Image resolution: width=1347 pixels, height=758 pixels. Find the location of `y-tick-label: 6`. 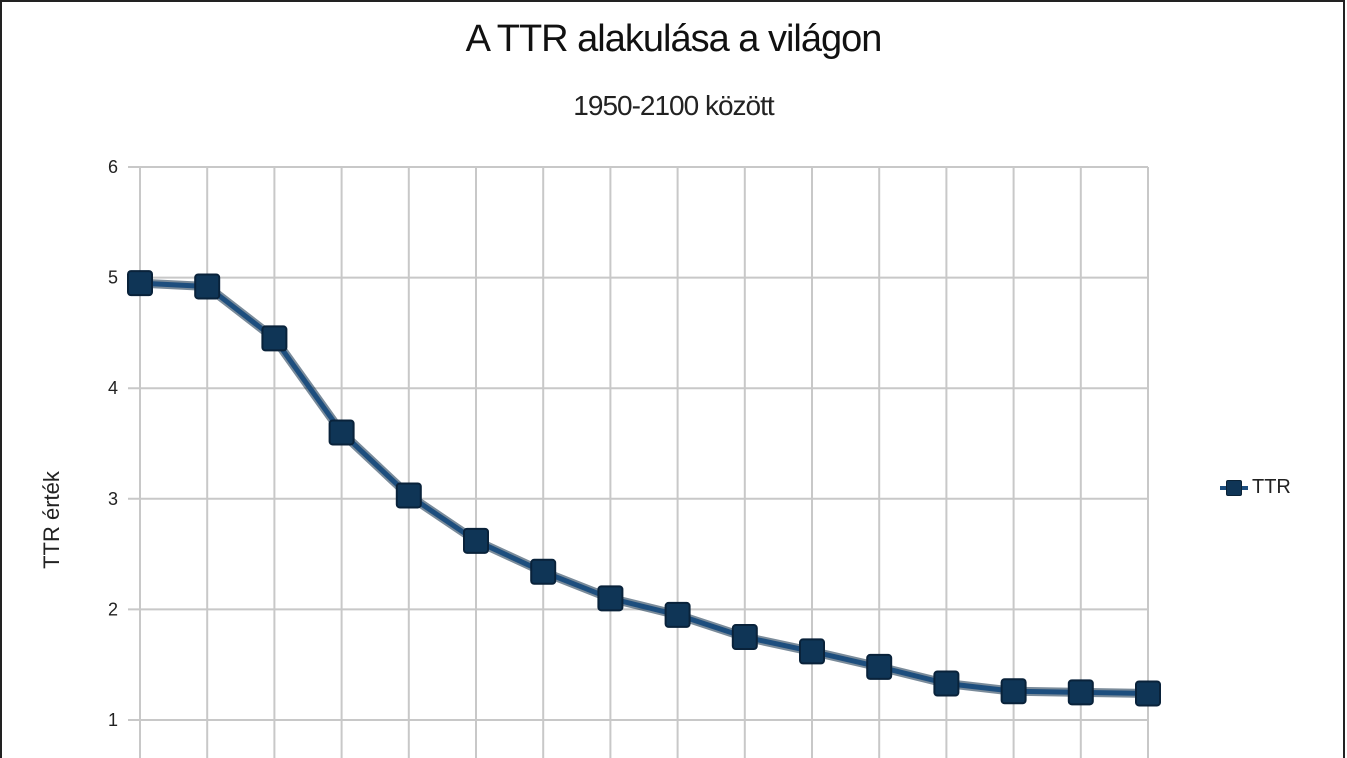

y-tick-label: 6 is located at coordinates (113, 167).